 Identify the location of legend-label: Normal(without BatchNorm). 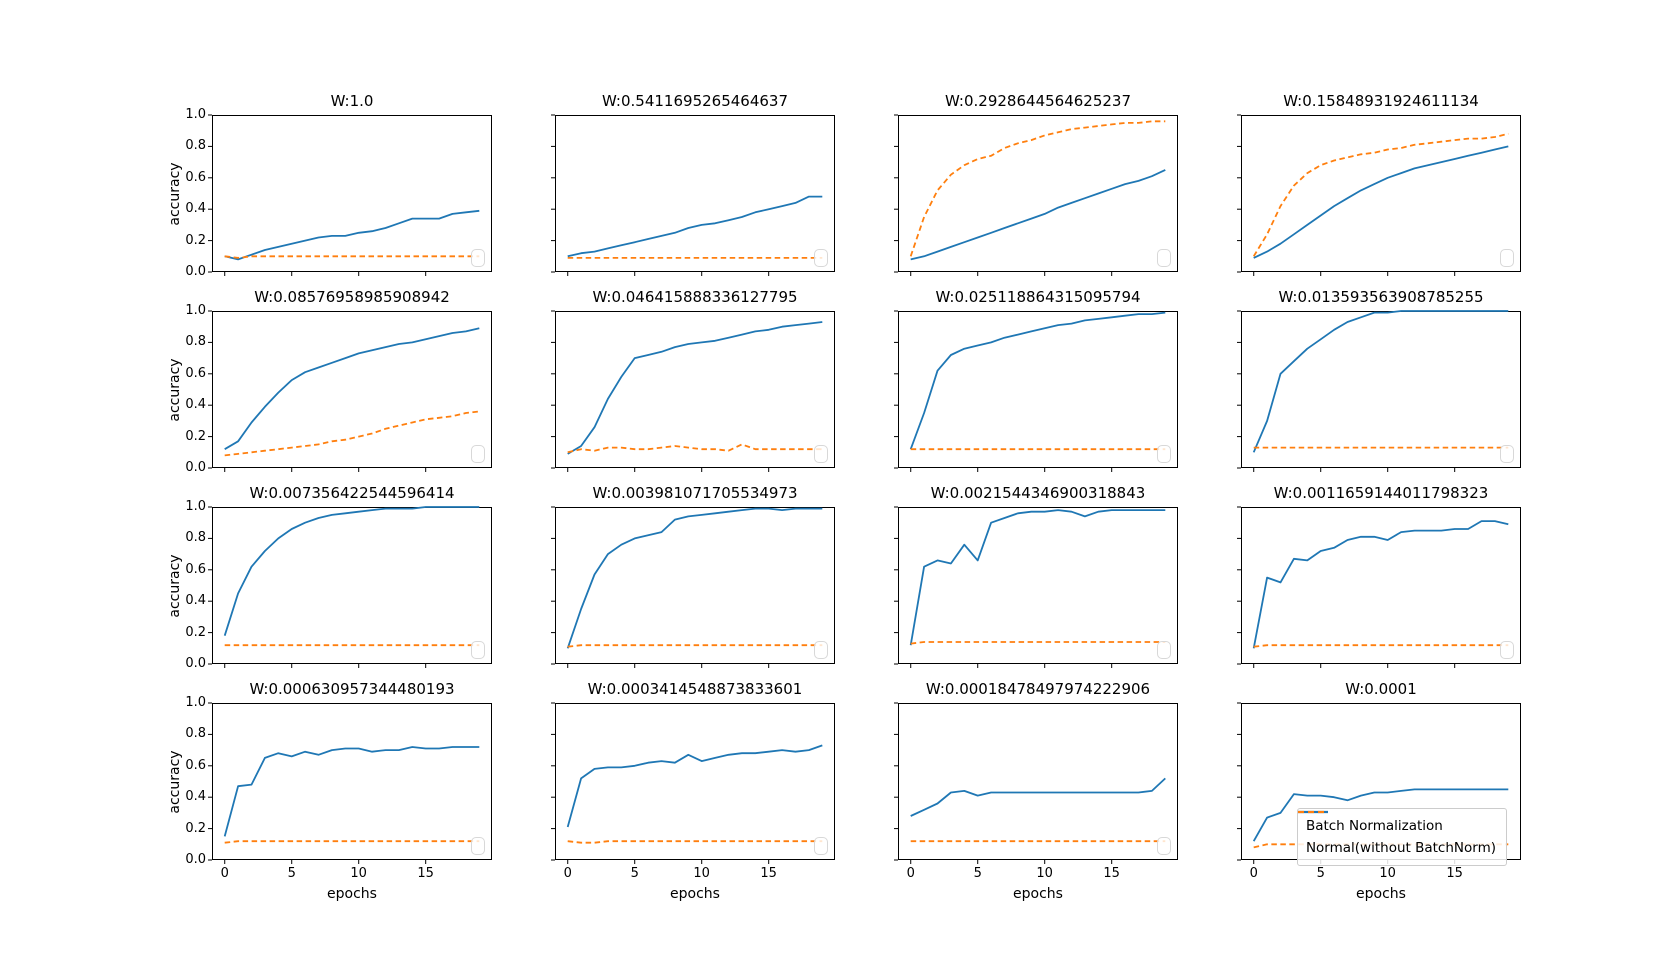
(1400, 848).